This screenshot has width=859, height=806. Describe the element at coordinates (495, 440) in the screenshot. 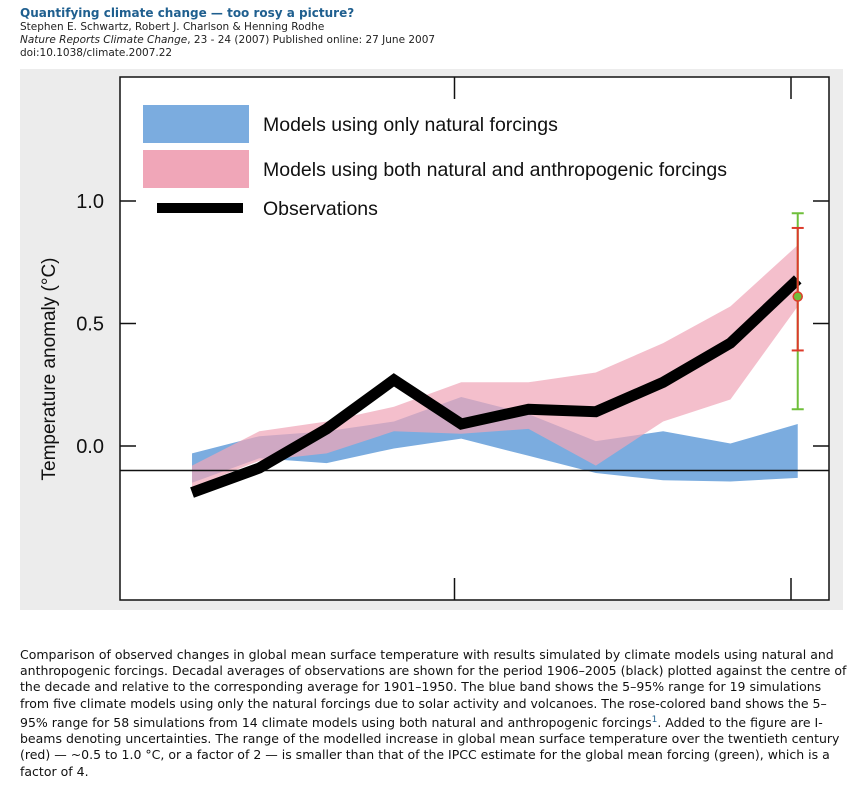

I see `natural-forcing-band` at that location.